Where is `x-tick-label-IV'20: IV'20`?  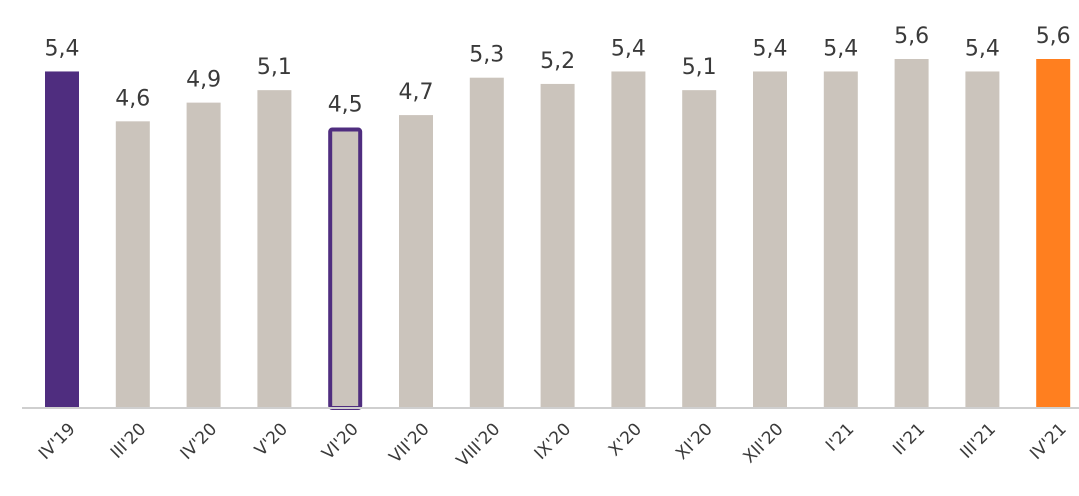
x-tick-label-IV'20: IV'20 is located at coordinates (199, 441).